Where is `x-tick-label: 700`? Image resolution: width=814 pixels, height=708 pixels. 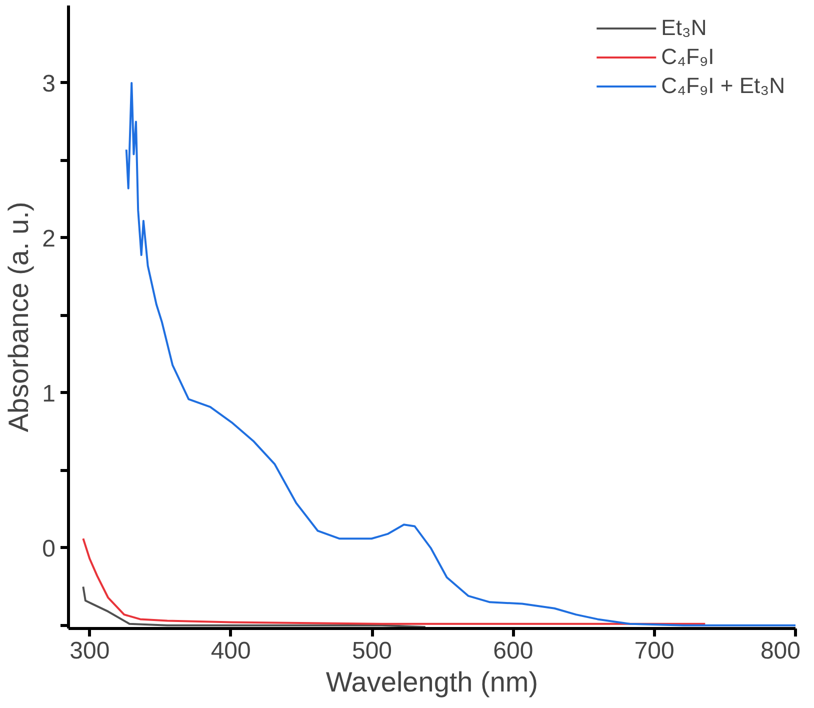 x-tick-label: 700 is located at coordinates (654, 651).